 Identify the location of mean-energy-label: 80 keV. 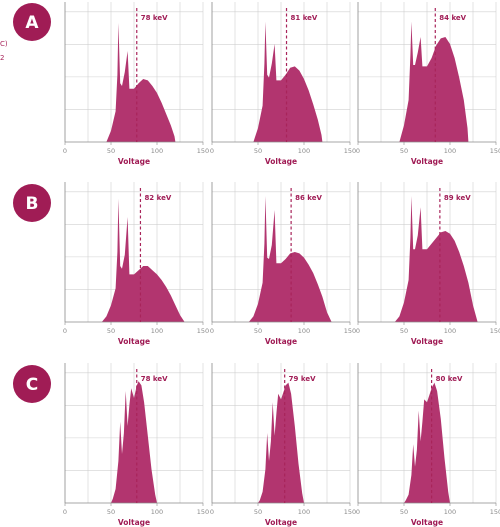
(449, 379).